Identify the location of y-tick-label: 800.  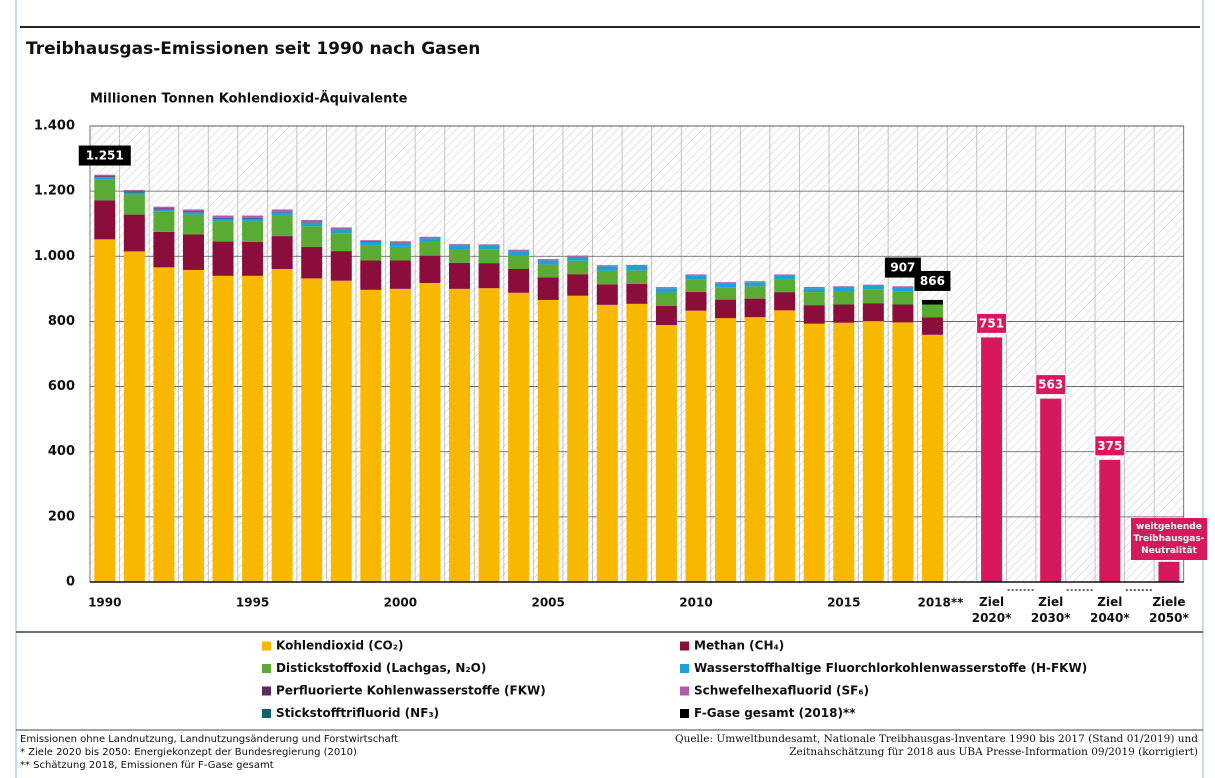
(61, 321).